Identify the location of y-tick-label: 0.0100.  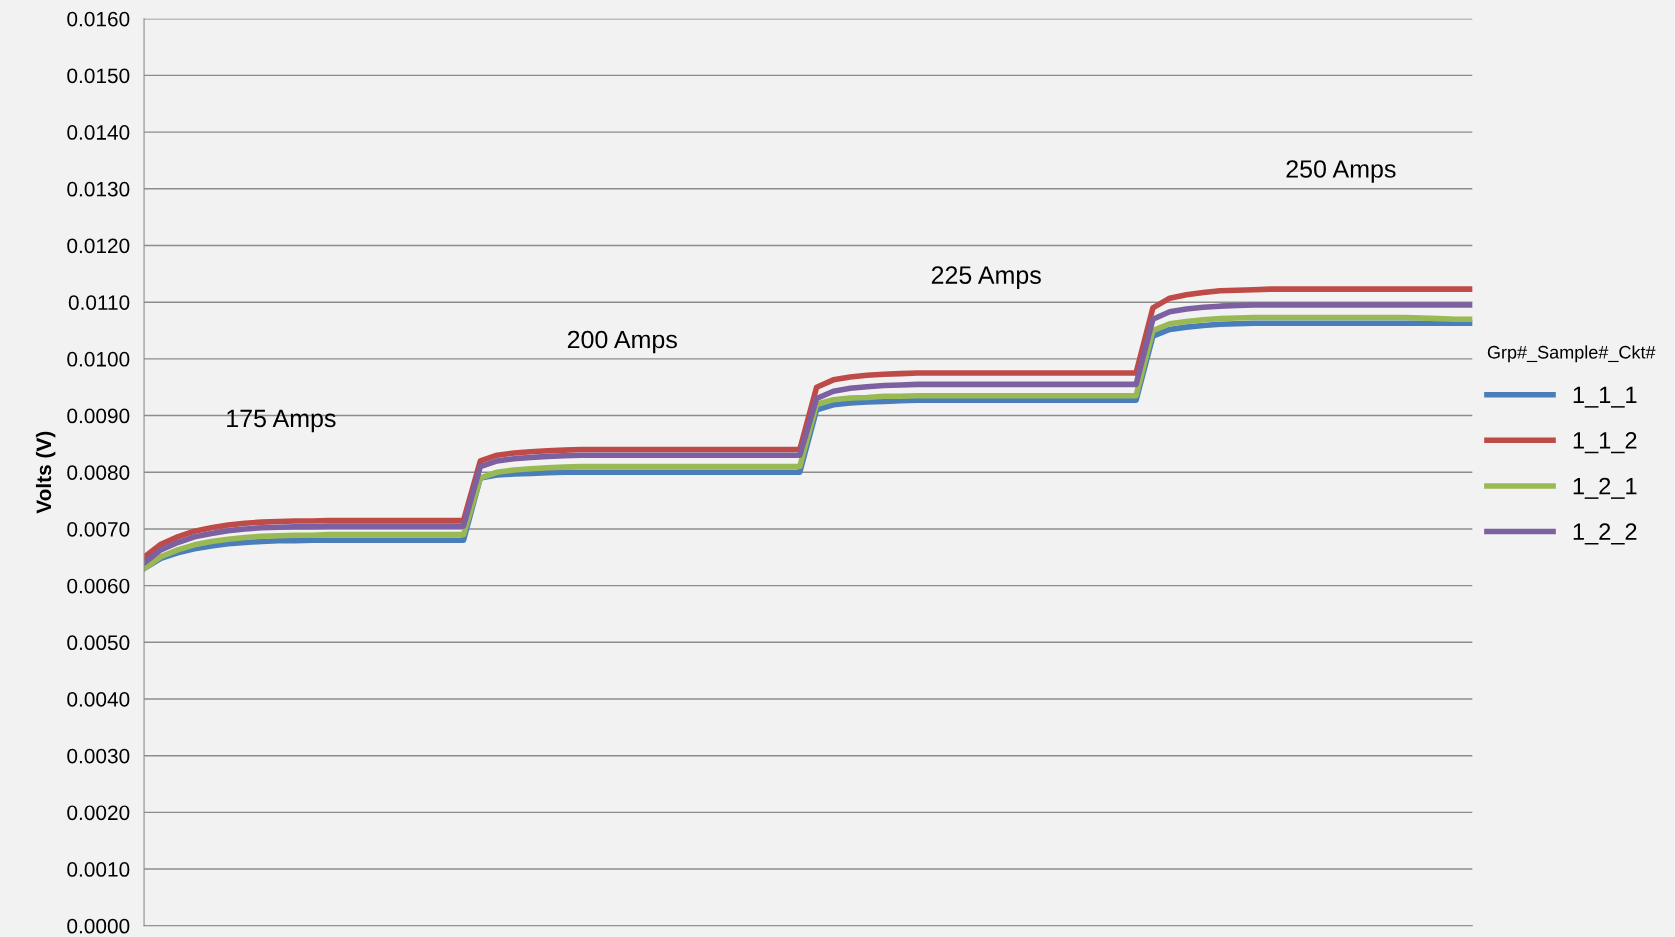
(98, 359).